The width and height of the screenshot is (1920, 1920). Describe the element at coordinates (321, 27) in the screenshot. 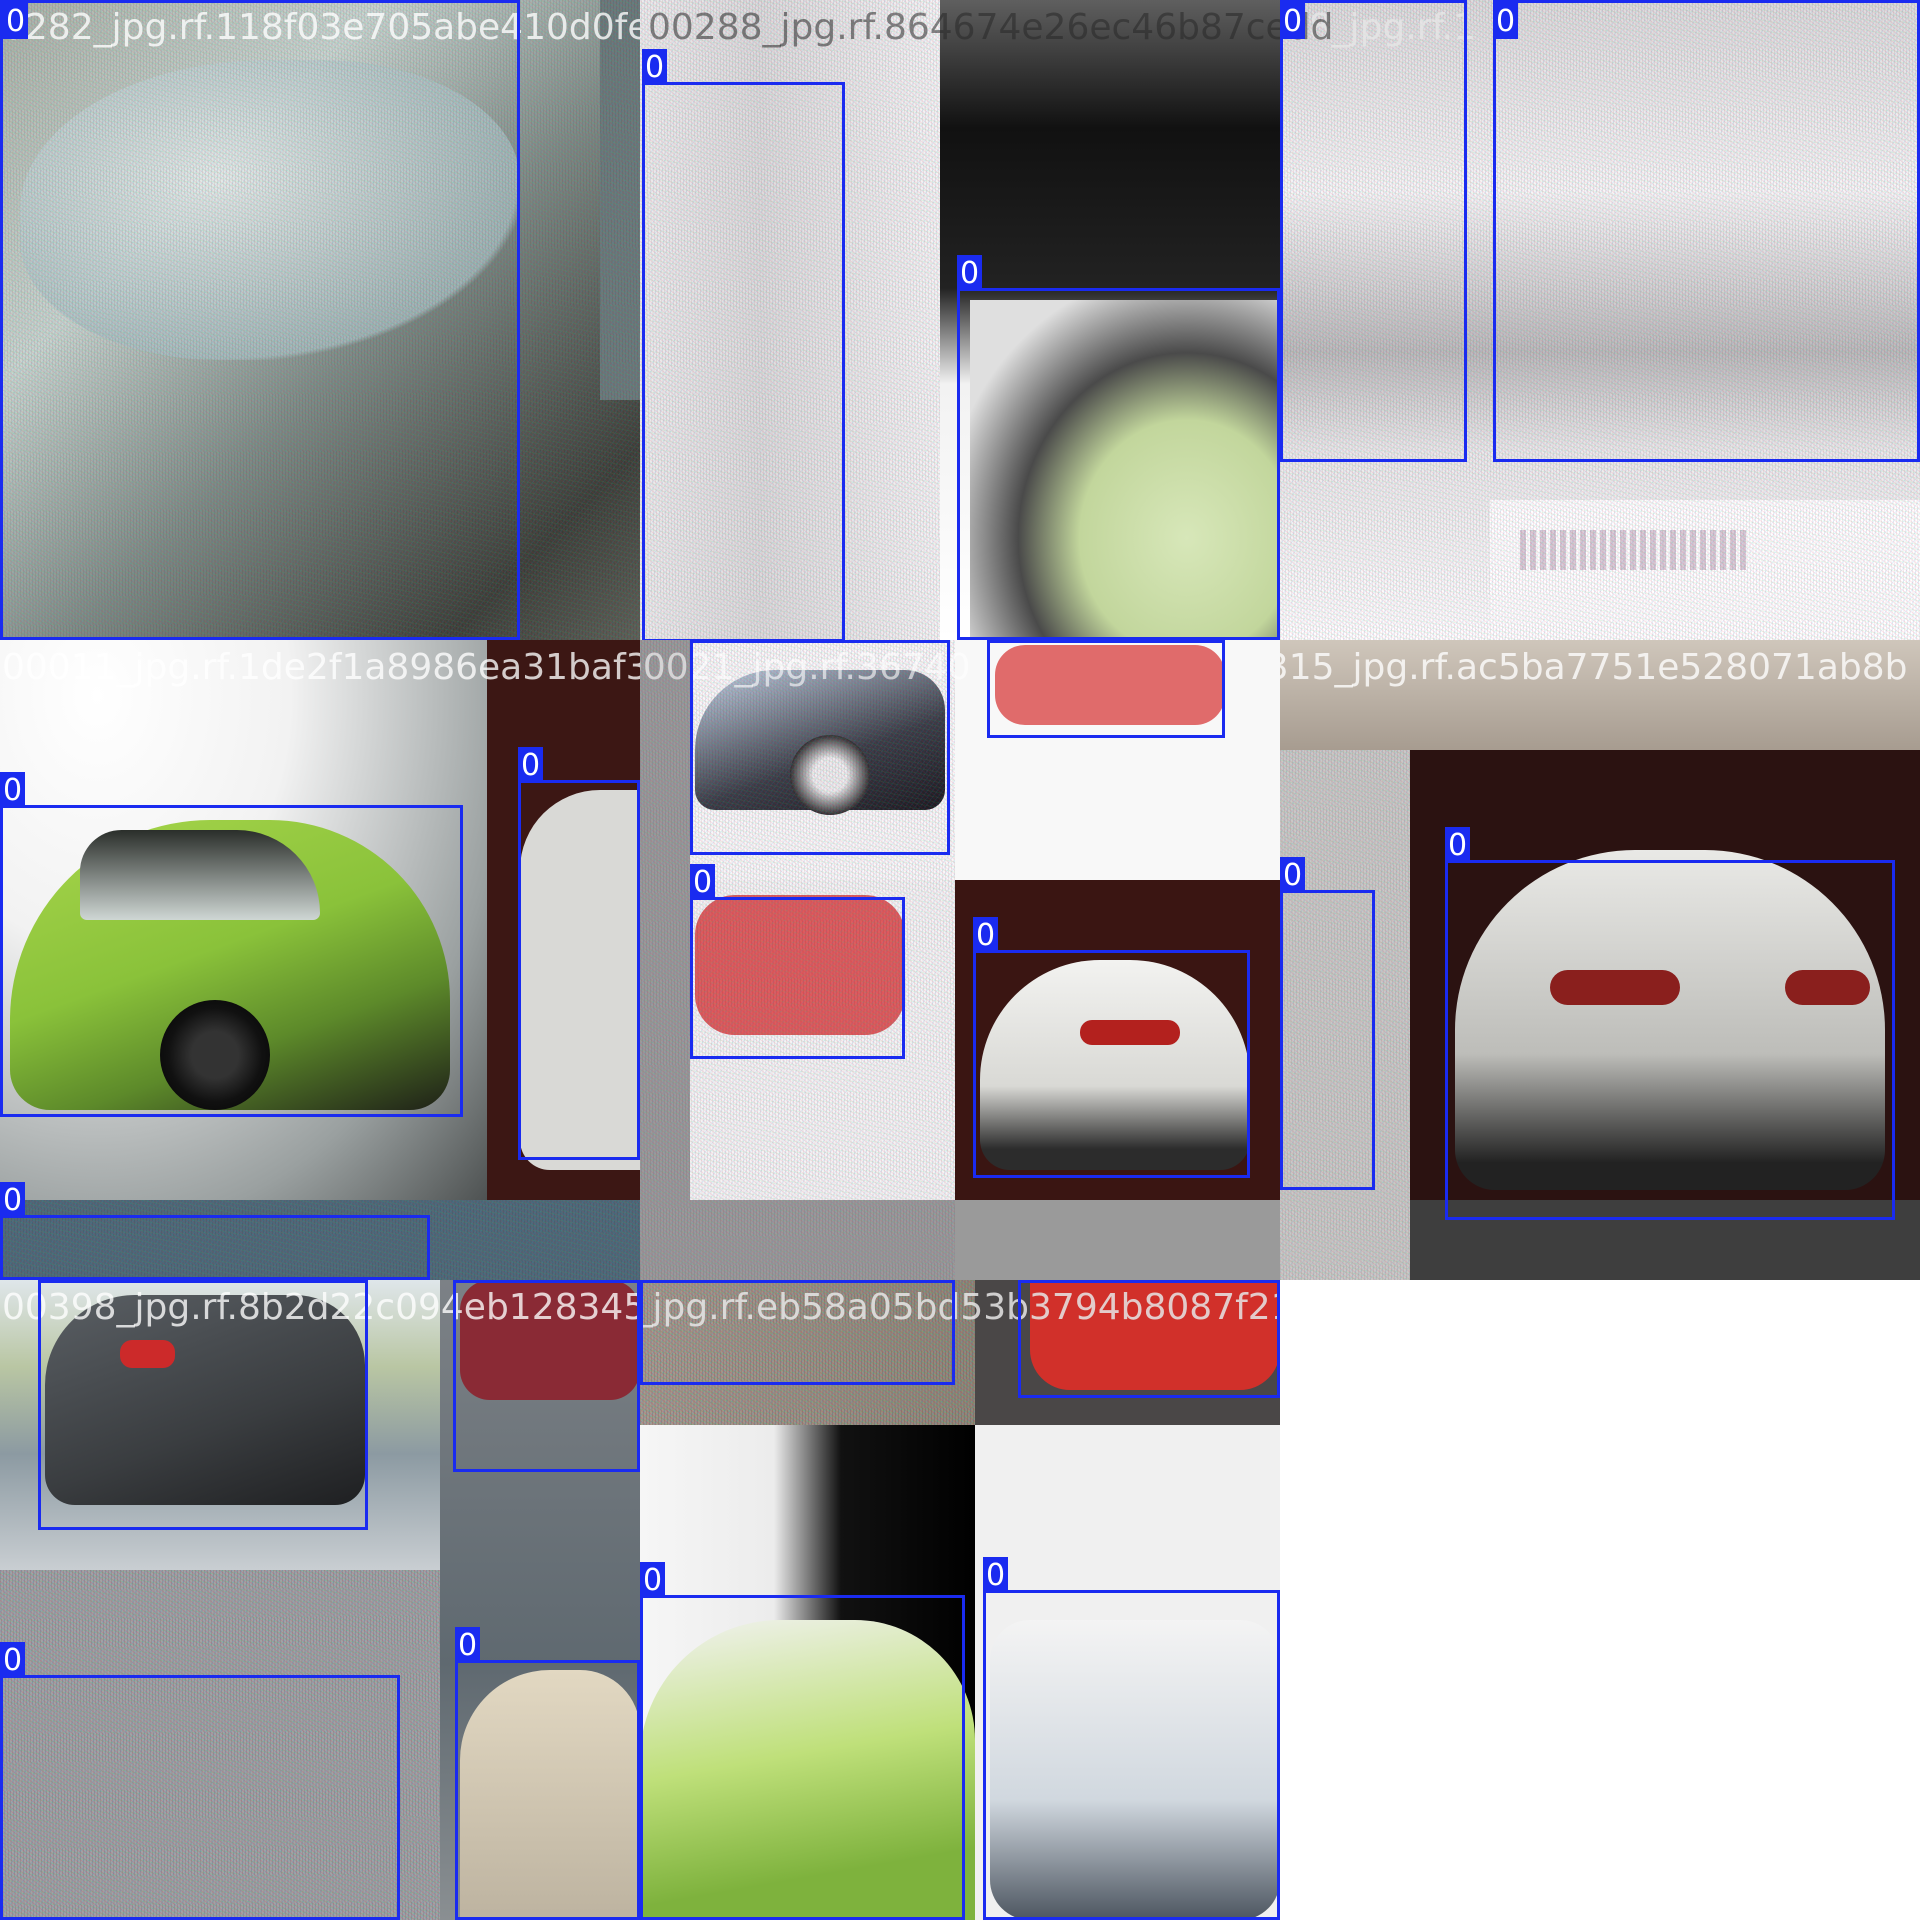

I see `image-filename-label: 0282_jpg.rf.118f03e705abe410d0fef` at that location.